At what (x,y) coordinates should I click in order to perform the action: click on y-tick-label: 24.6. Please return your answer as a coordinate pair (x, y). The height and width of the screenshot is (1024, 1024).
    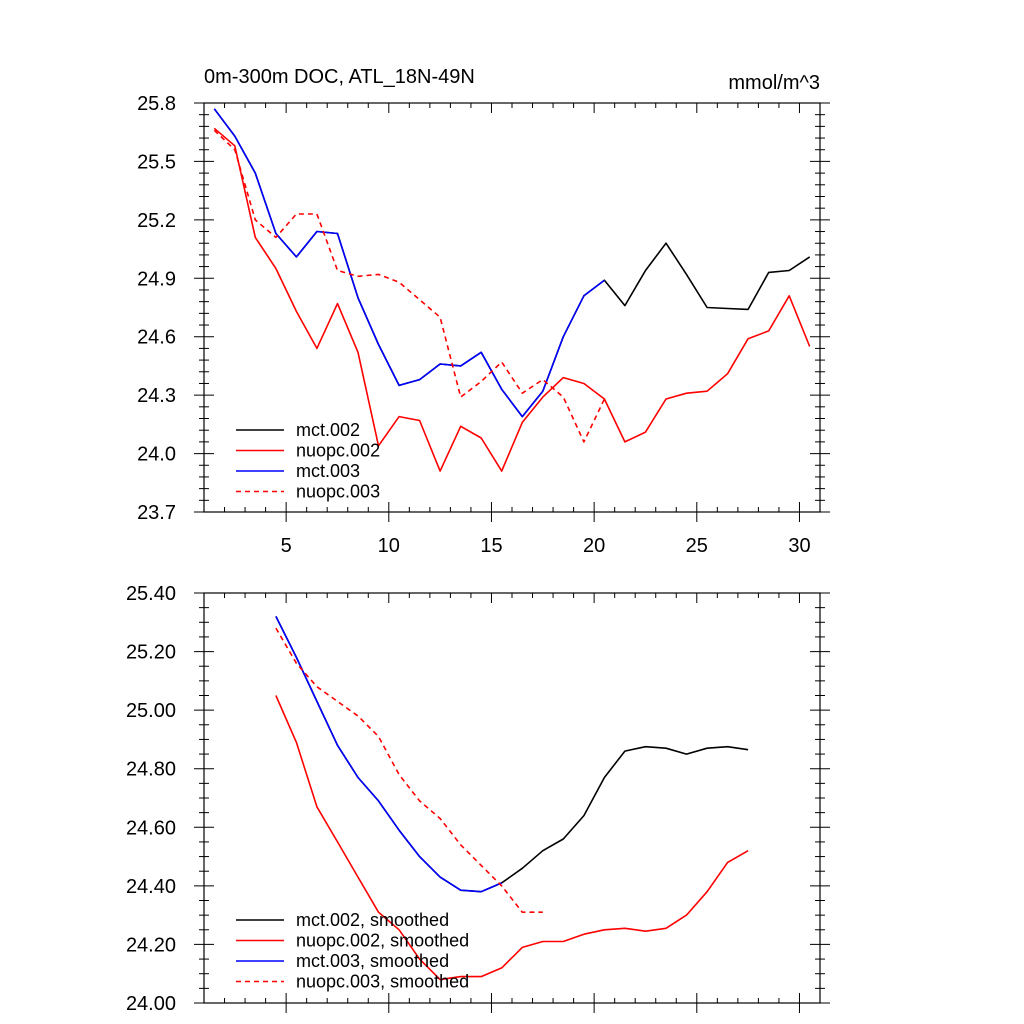
    Looking at the image, I should click on (156, 338).